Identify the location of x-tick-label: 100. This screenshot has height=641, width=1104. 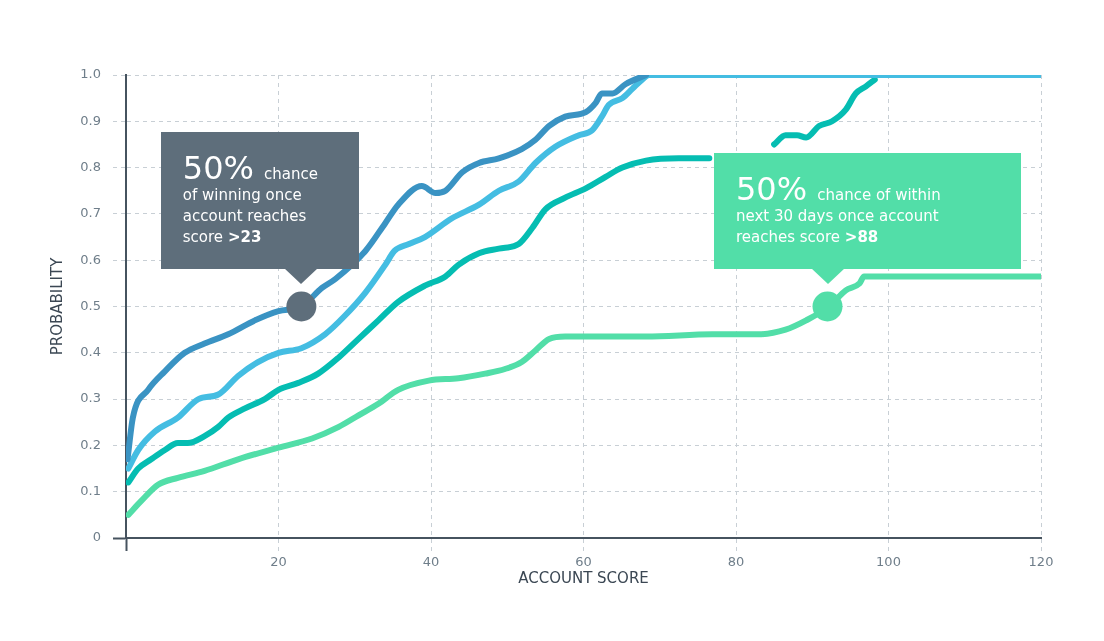
(888, 562).